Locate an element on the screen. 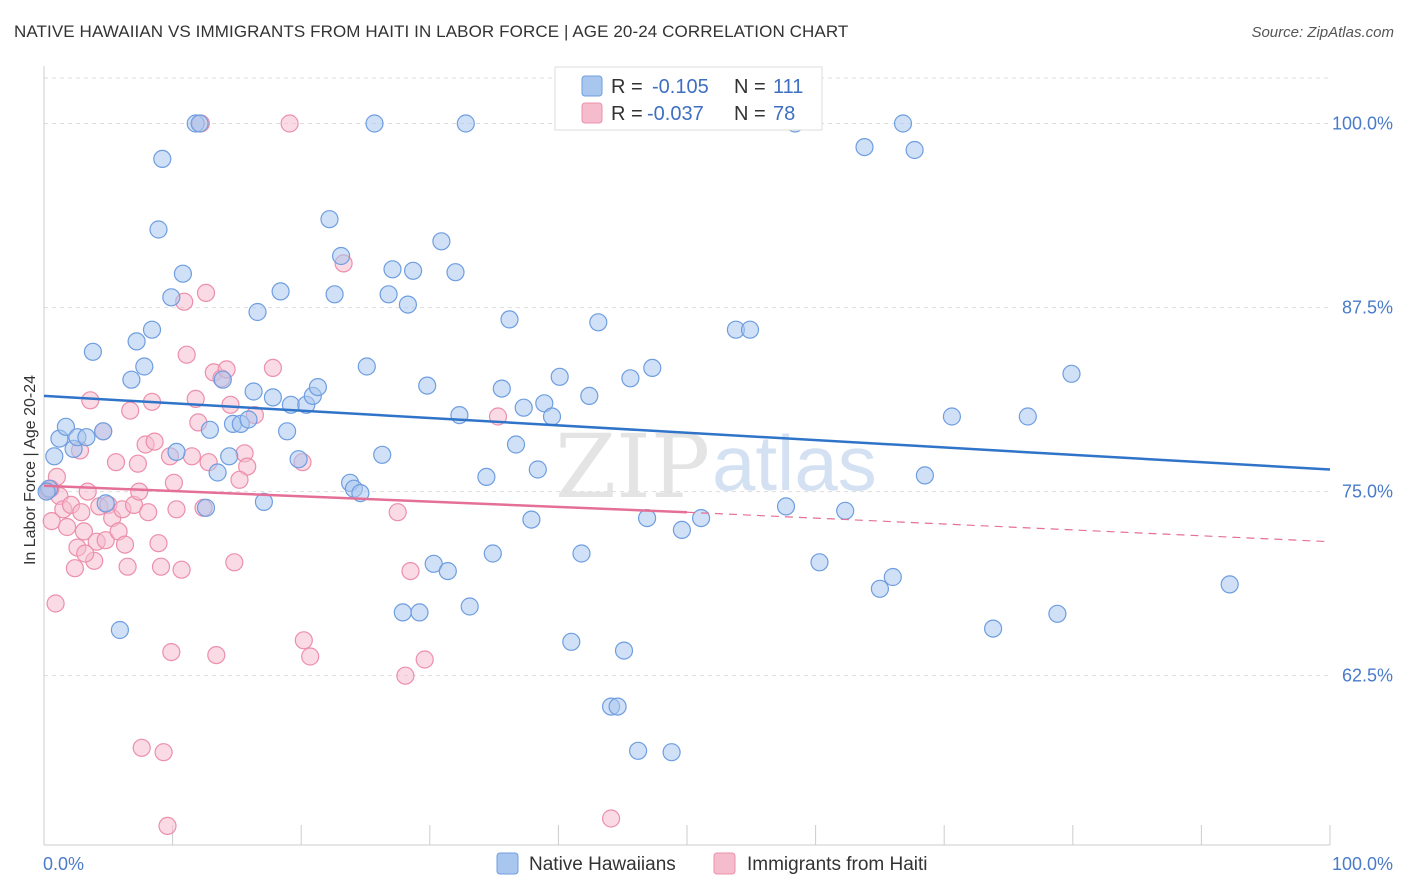 This screenshot has height=892, width=1406. correlation-legend: R = -0.105 N = 111 R = -0.037 N = 78 is located at coordinates (688, 98).